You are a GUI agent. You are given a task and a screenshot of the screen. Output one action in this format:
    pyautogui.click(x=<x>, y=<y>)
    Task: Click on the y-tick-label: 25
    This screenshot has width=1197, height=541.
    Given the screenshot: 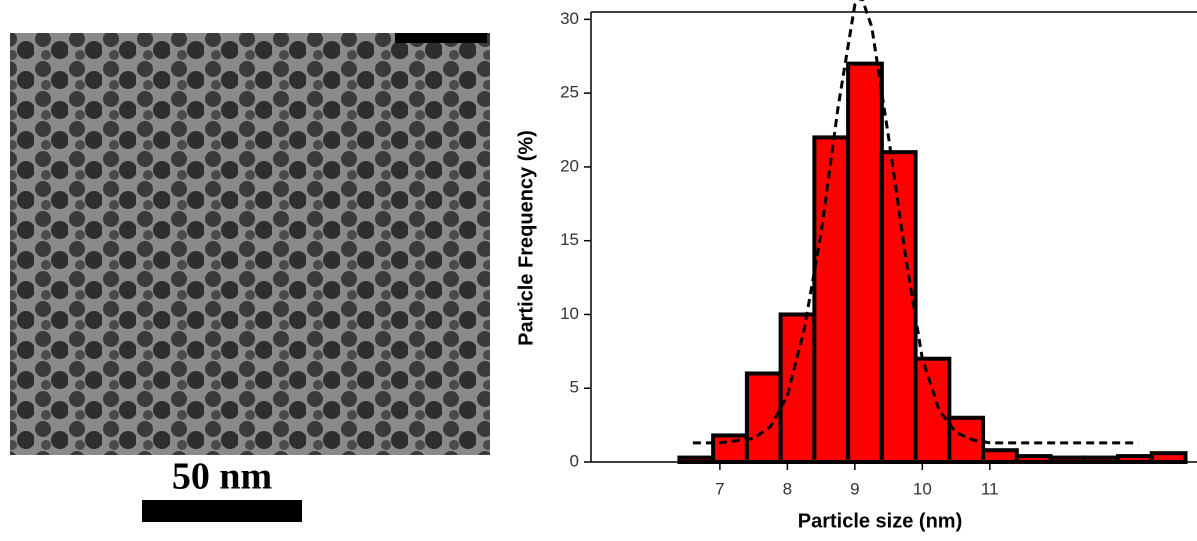 What is the action you would take?
    pyautogui.click(x=569, y=92)
    